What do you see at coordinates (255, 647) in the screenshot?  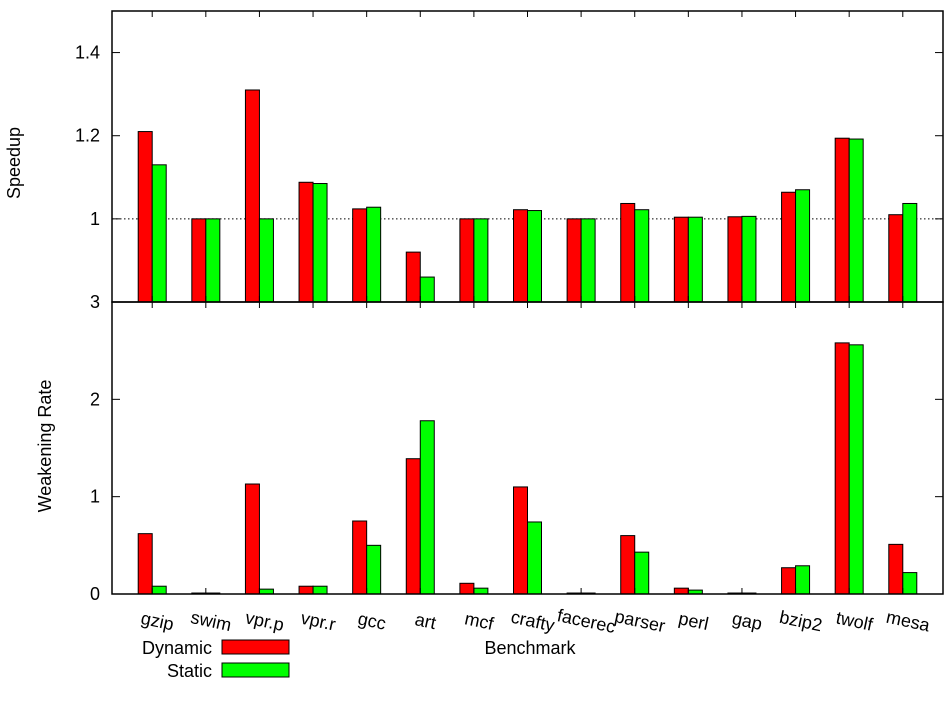 I see `legend-swatch-dynamic` at bounding box center [255, 647].